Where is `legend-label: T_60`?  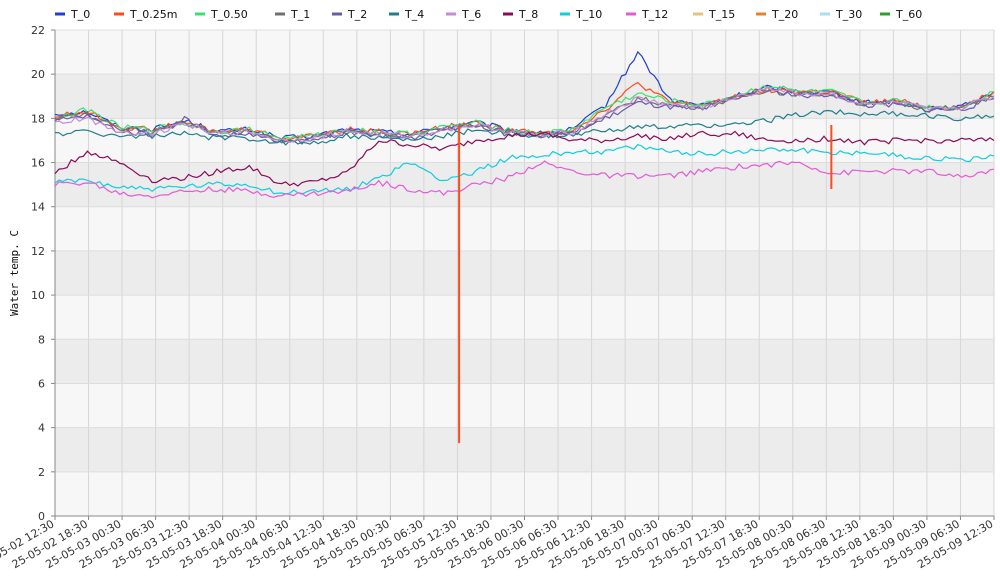 legend-label: T_60 is located at coordinates (908, 14).